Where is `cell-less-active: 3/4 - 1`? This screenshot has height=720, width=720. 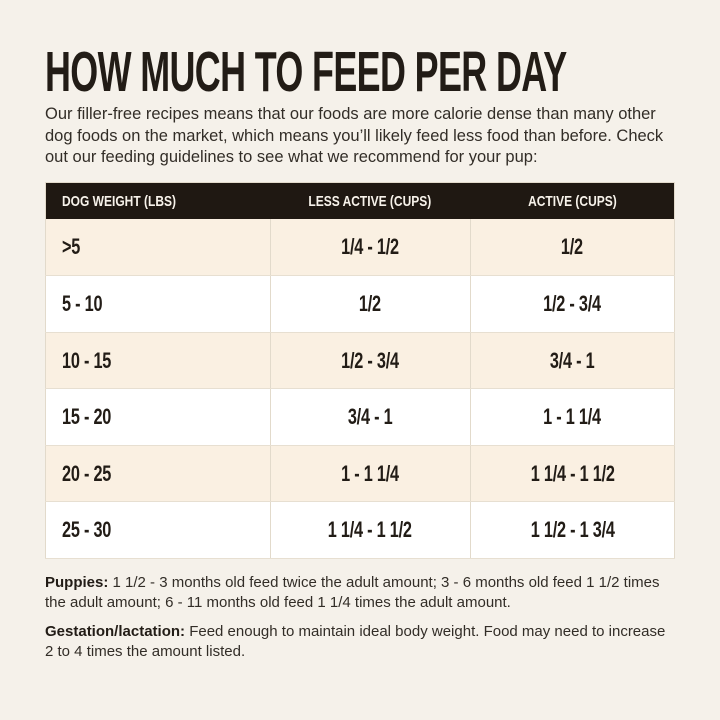 cell-less-active: 3/4 - 1 is located at coordinates (370, 417).